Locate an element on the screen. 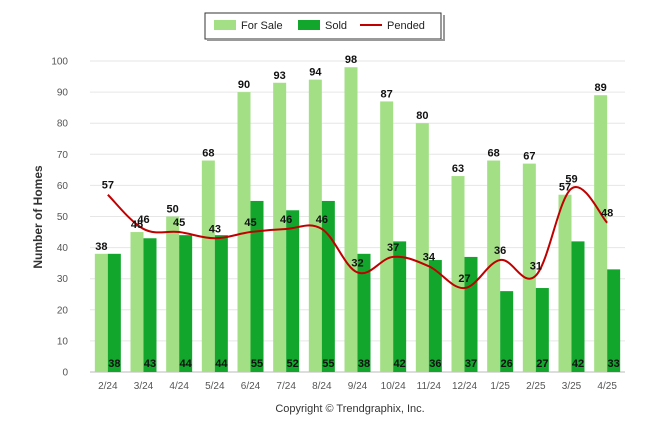  x-tick-label-2-24: 2/24 is located at coordinates (108, 386).